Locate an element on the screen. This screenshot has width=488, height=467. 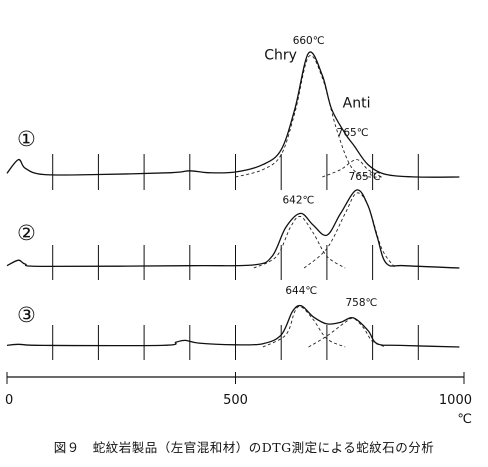
component-label: Chry is located at coordinates (280, 56).